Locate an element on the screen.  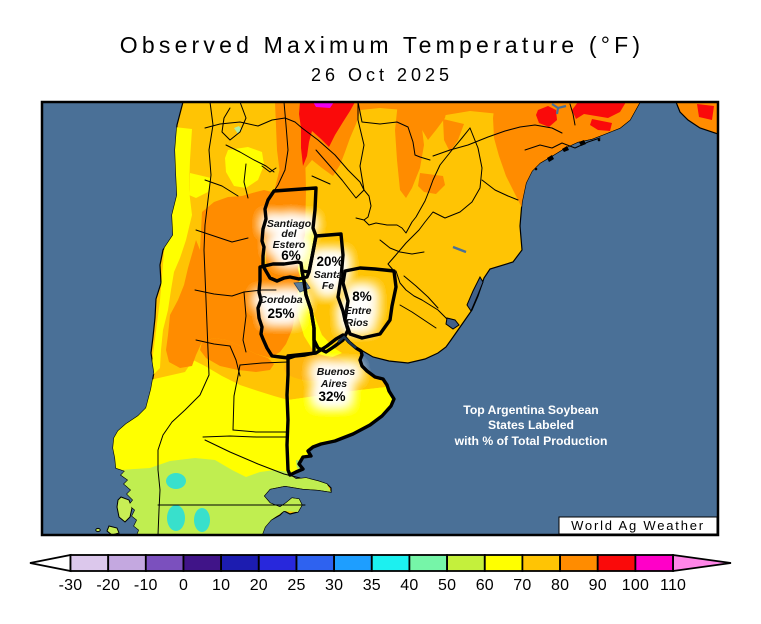
svg-text: 10 is located at coordinates (221, 585).